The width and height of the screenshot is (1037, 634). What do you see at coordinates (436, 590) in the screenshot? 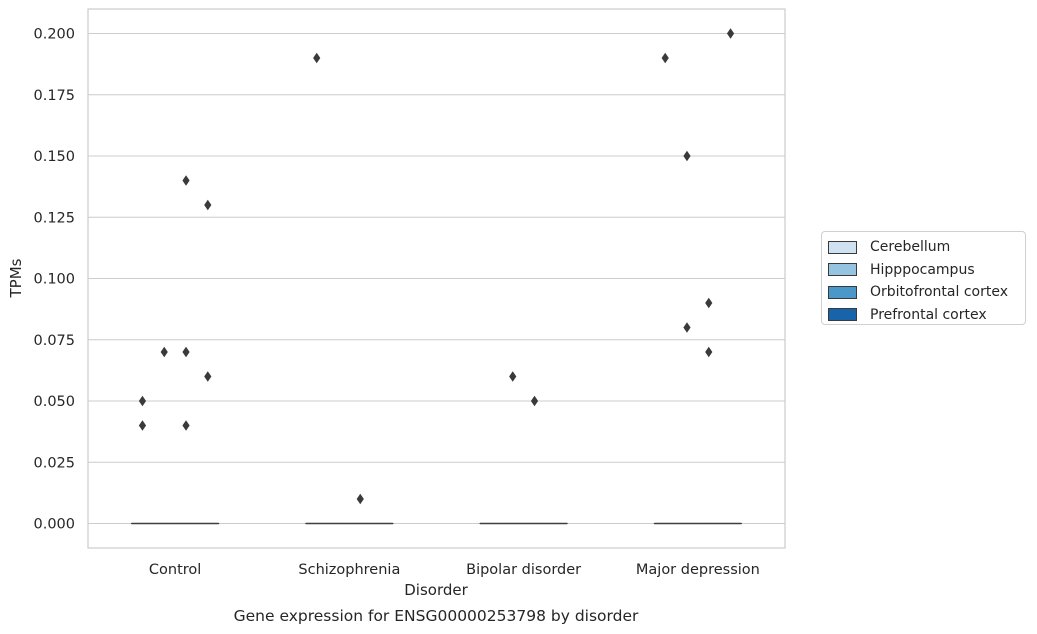
I see `x-axis-title: Disorder` at bounding box center [436, 590].